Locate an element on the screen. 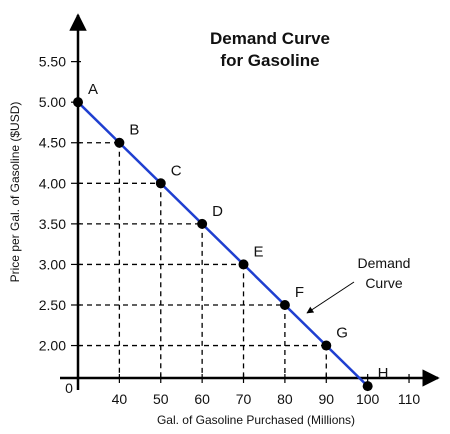  y-tick-label: 5.00 is located at coordinates (52, 102).